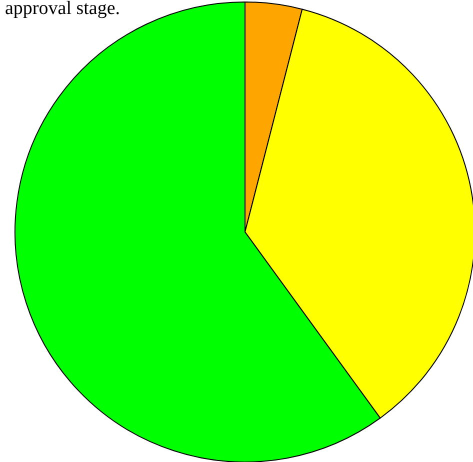 The width and height of the screenshot is (473, 462). I want to click on chart-title: approval stage., so click(62, 9).